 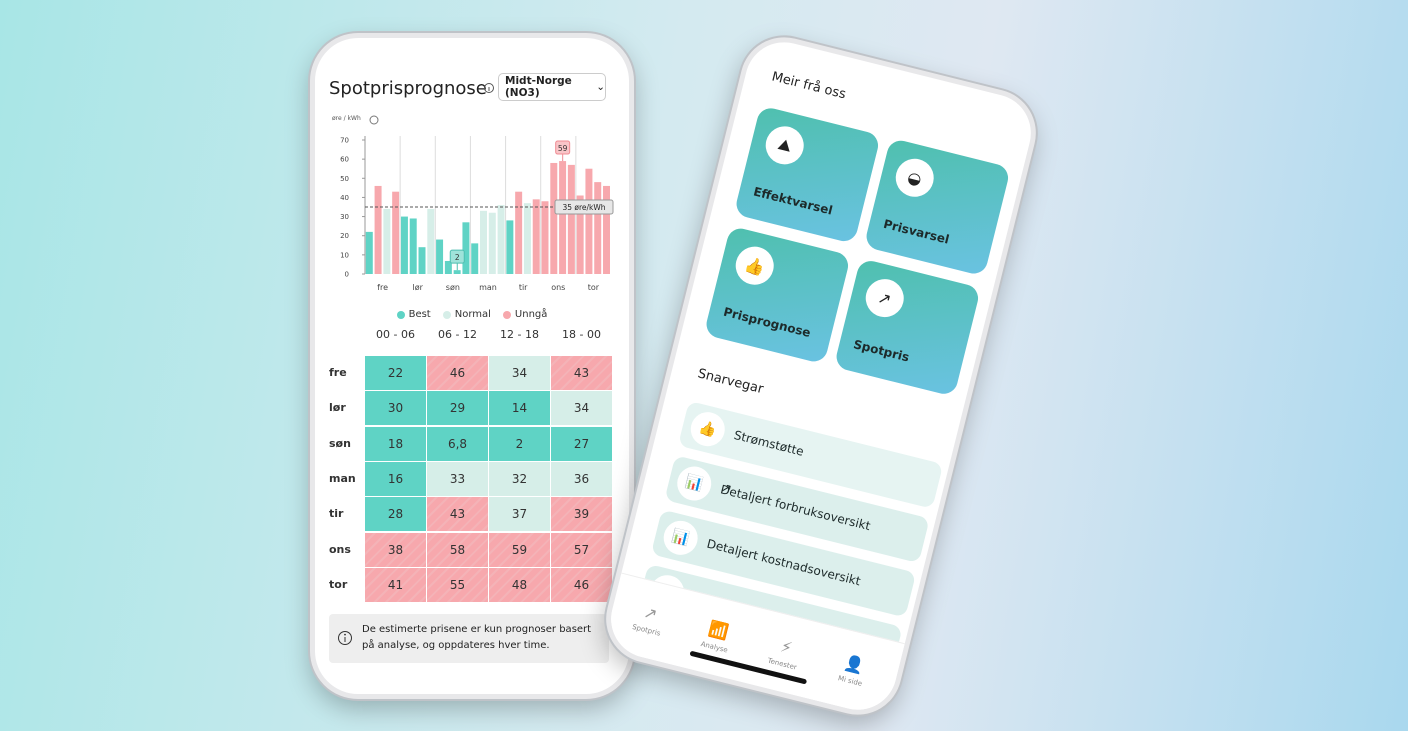 What do you see at coordinates (344, 255) in the screenshot?
I see `y-tick-label: 10` at bounding box center [344, 255].